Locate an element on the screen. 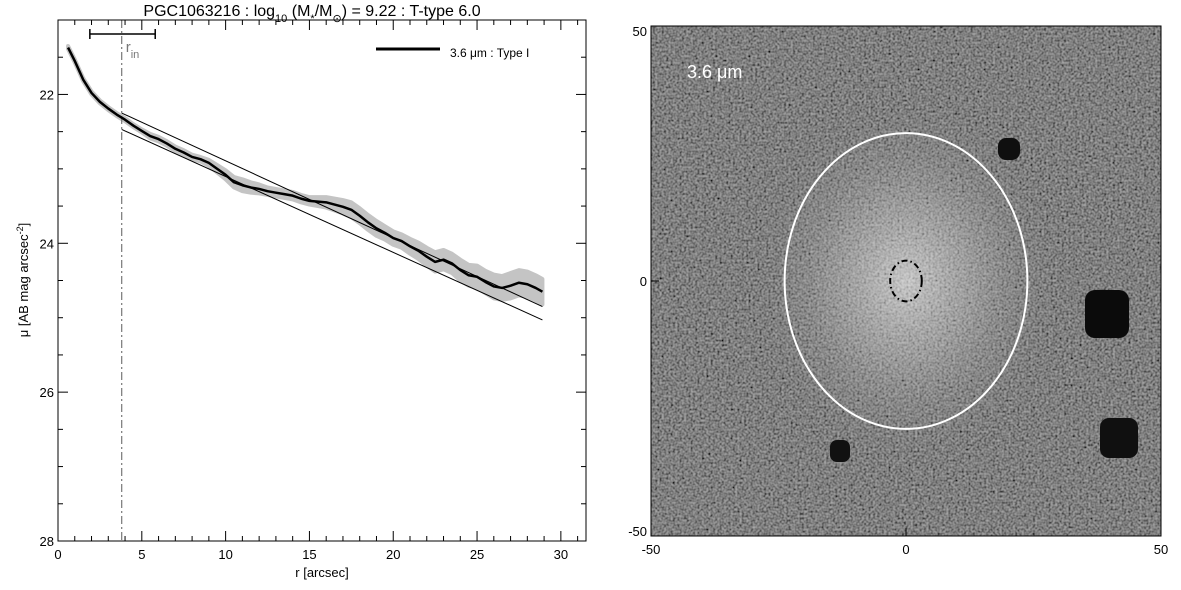 This screenshot has width=1181, height=590. y-tick-label: 26 is located at coordinates (47, 392).